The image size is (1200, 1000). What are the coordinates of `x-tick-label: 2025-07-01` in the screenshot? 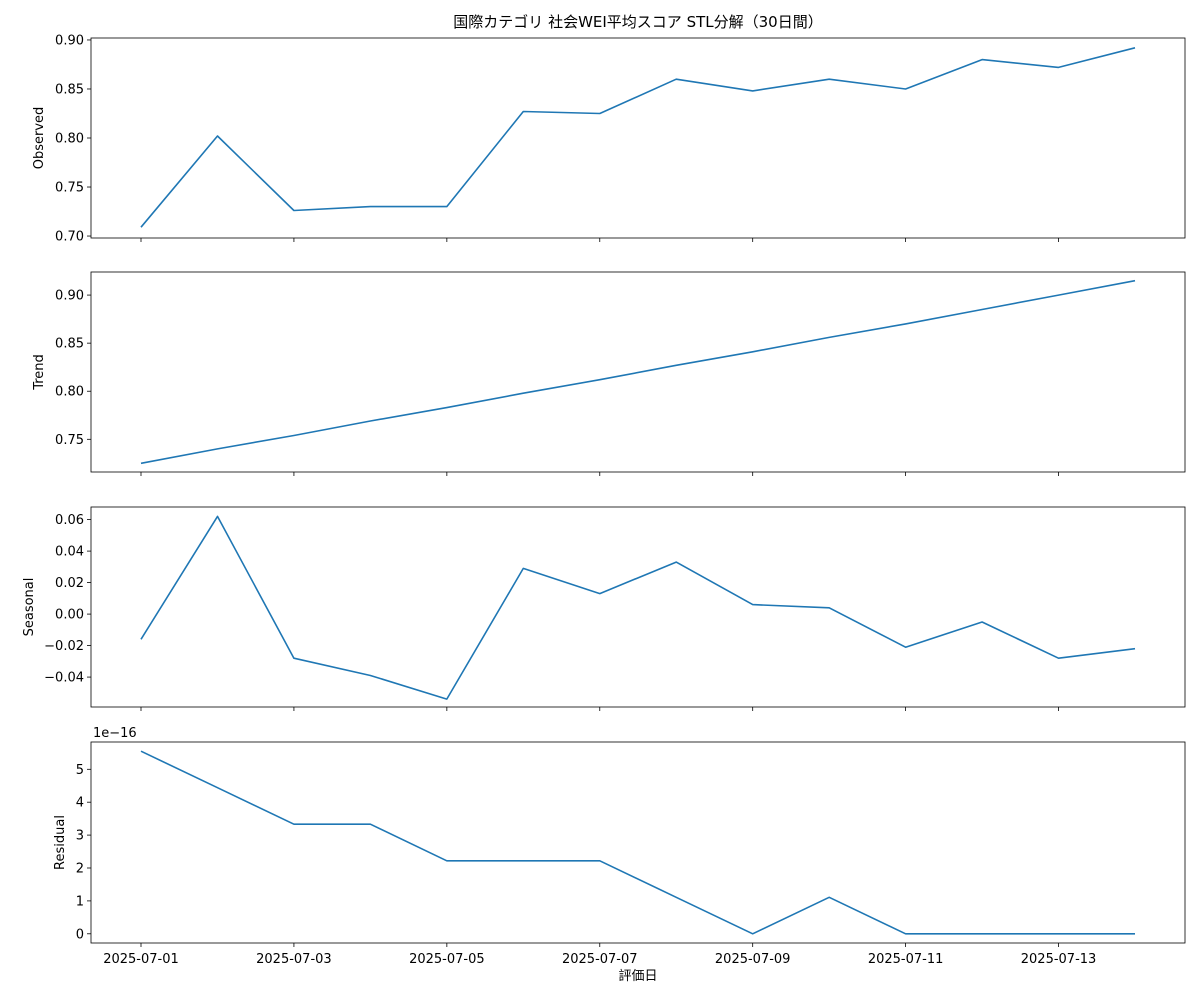 It's located at (141, 959).